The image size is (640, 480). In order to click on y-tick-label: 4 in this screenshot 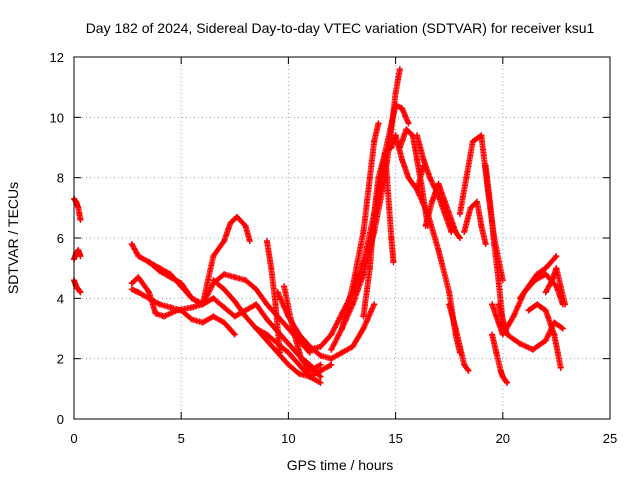, I will do `click(60, 298)`.